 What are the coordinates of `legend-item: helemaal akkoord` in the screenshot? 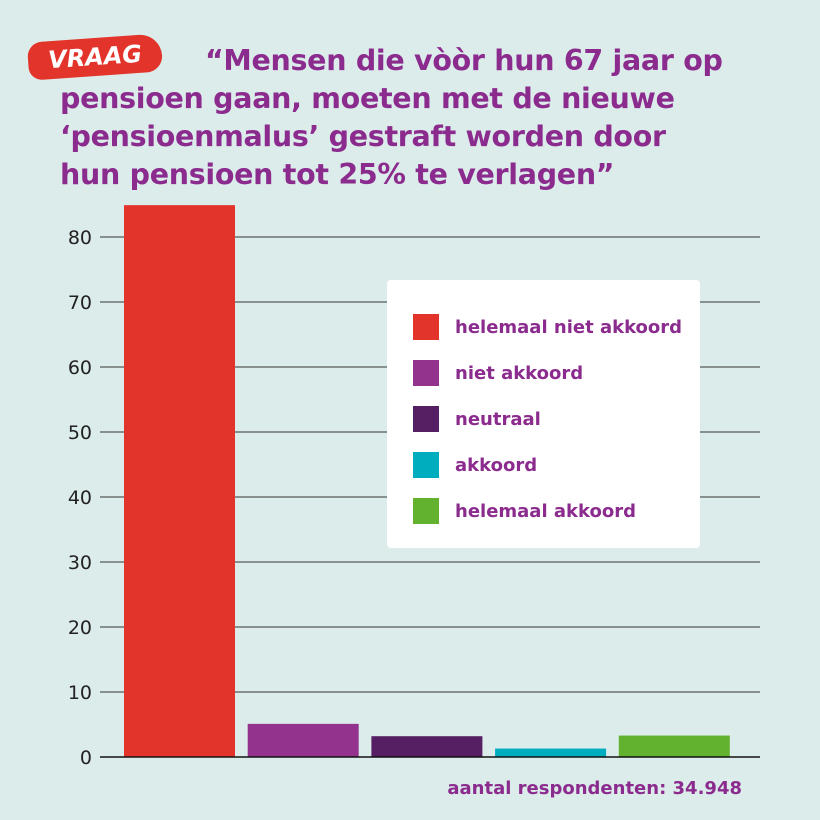 It's located at (524, 511).